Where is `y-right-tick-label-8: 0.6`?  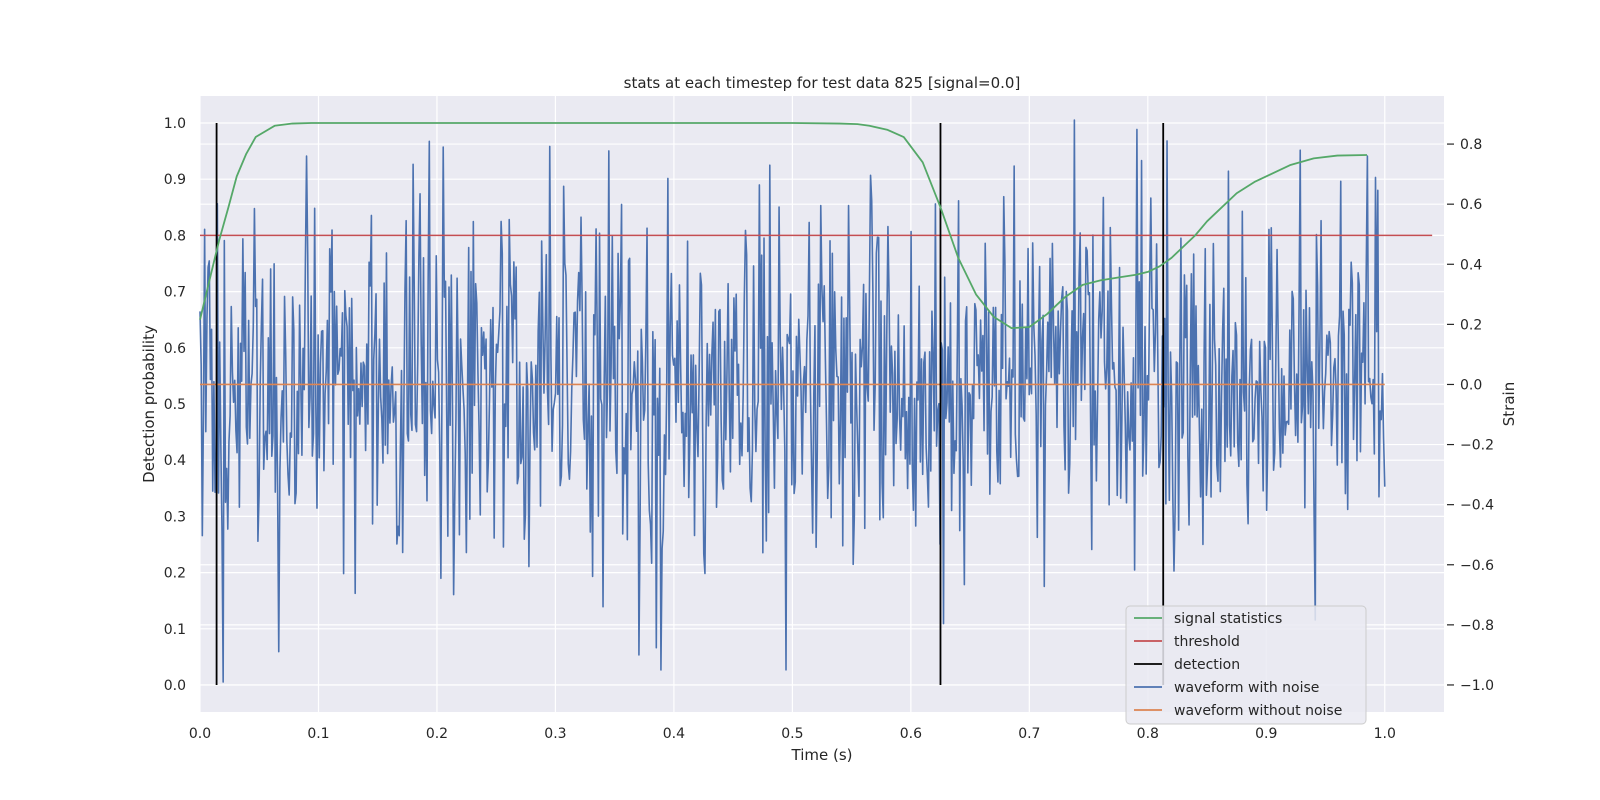 y-right-tick-label-8: 0.6 is located at coordinates (1471, 205).